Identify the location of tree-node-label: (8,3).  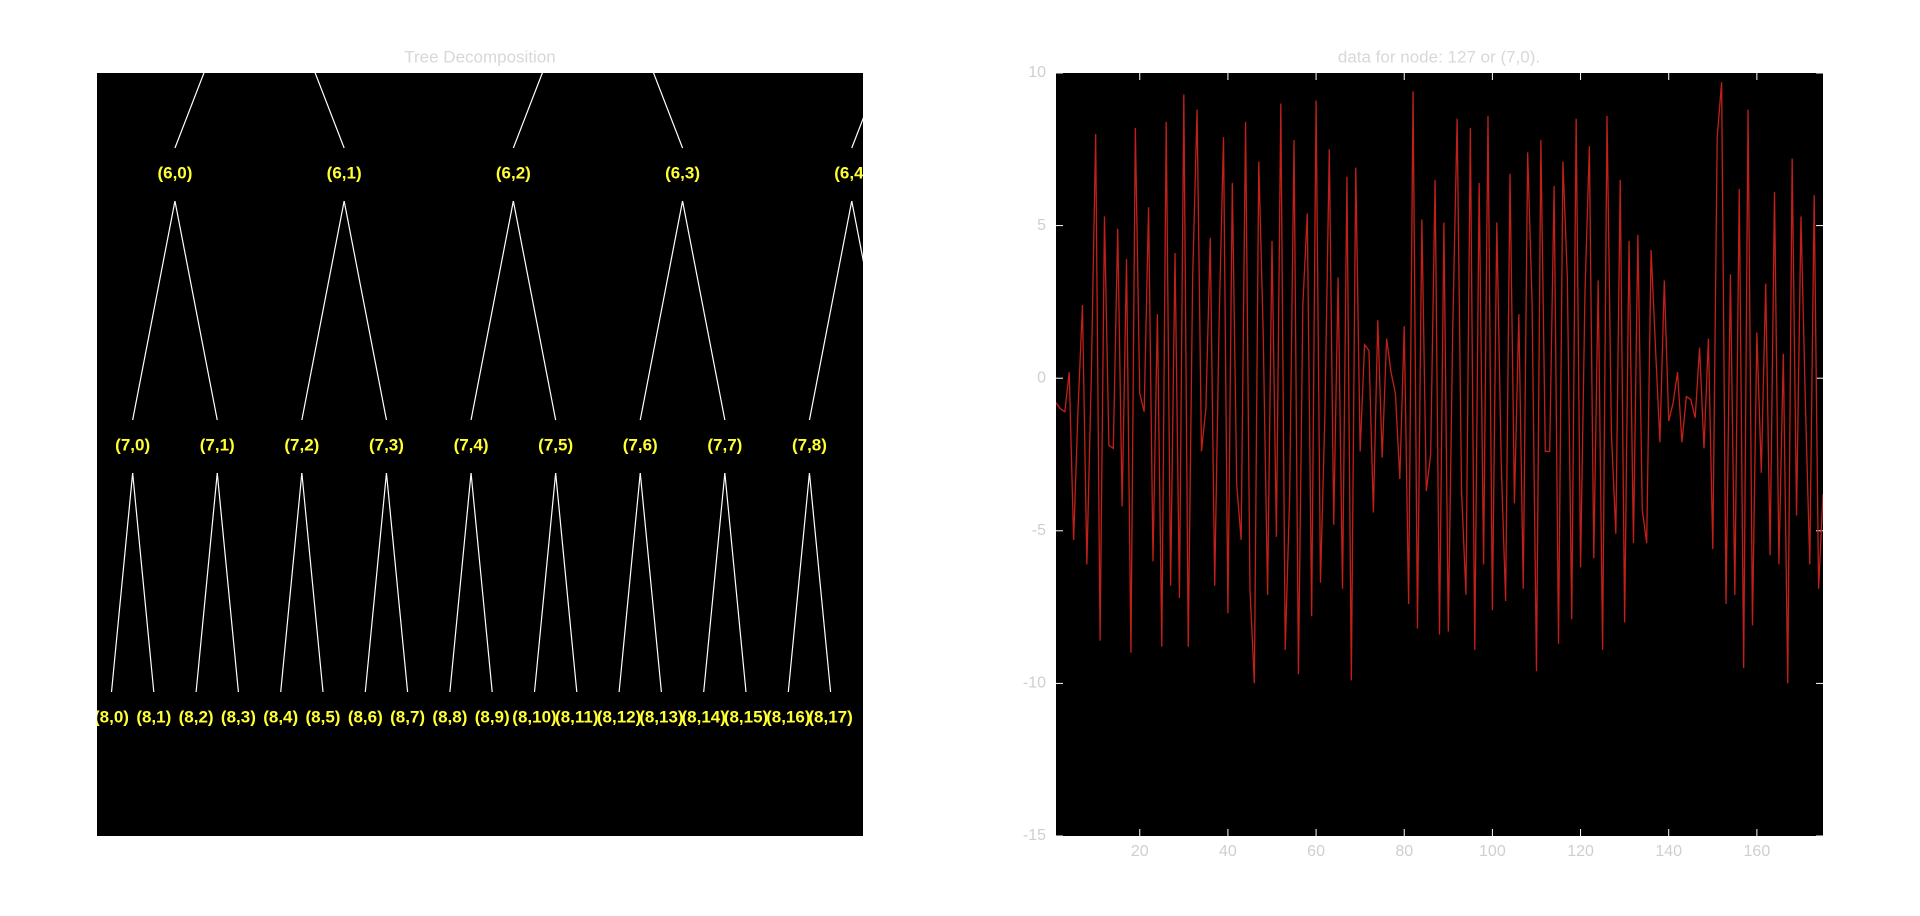
(238, 716).